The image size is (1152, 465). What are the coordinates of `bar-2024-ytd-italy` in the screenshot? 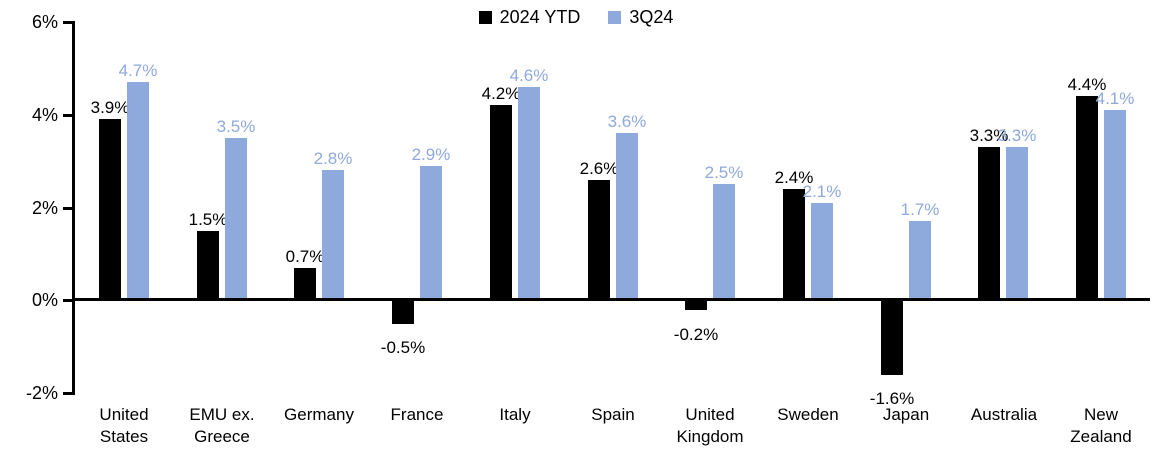 It's located at (501, 202).